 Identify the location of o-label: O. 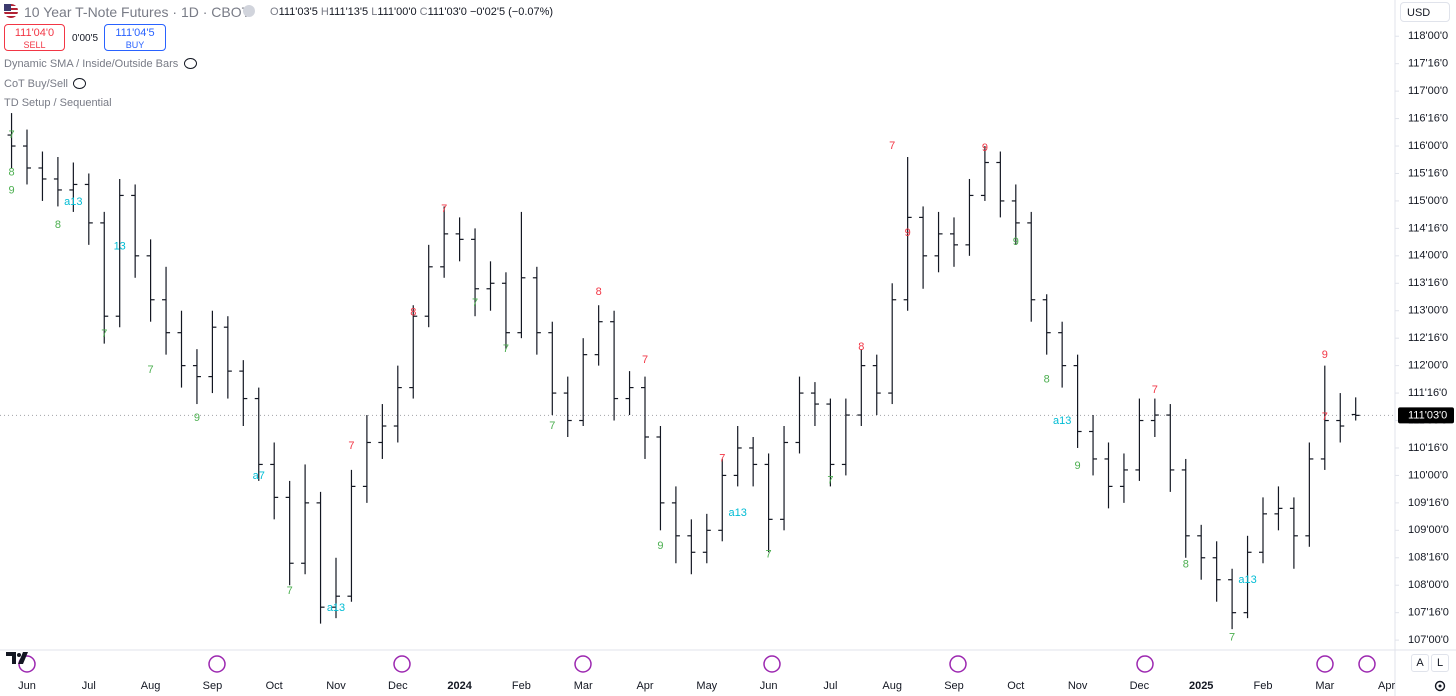
(274, 12).